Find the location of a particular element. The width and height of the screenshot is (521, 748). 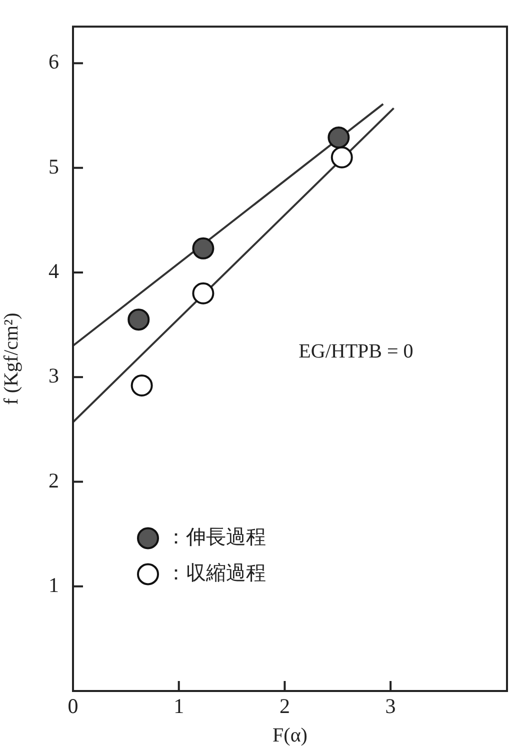

y-tick-label: 4 is located at coordinates (54, 270).